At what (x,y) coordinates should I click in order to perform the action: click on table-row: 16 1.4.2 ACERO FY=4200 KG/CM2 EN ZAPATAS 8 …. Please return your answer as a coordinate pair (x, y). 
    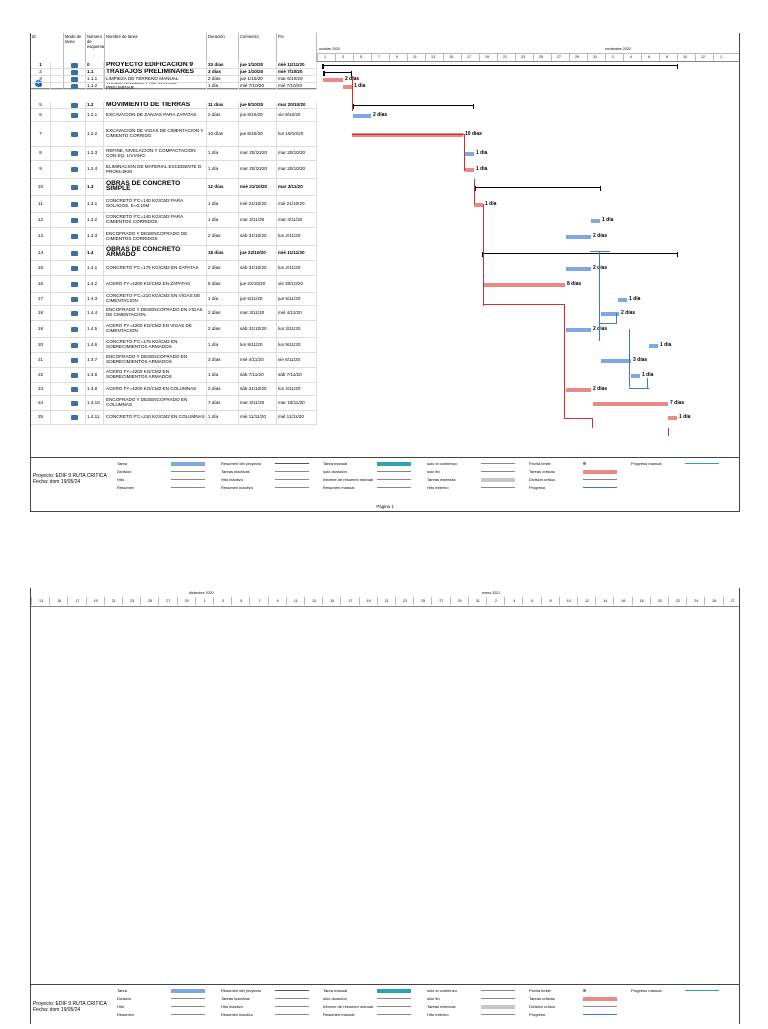
    Looking at the image, I should click on (174, 284).